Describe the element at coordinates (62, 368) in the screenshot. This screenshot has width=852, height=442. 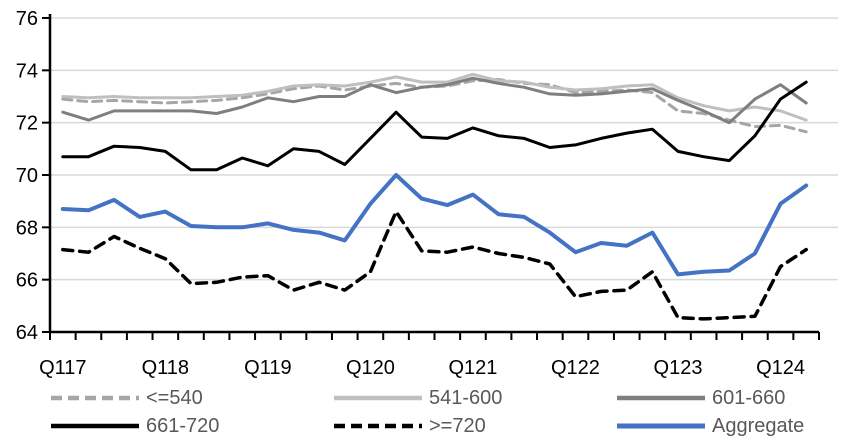
I see `x-tick-label-Q117: Q117` at that location.